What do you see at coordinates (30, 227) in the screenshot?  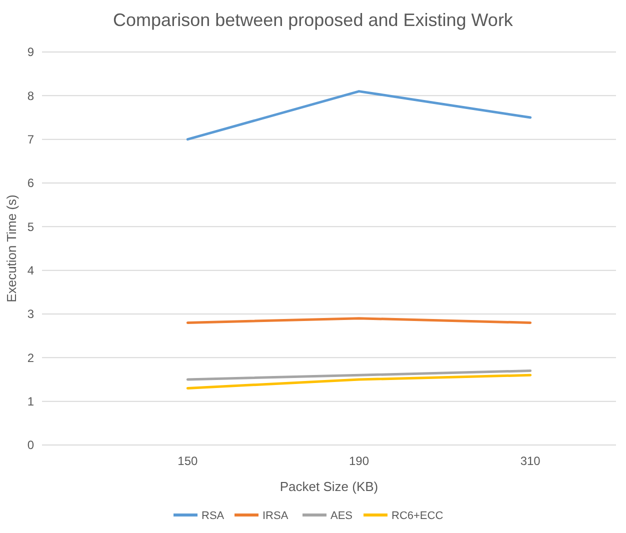 I see `y-tick-label: 5` at bounding box center [30, 227].